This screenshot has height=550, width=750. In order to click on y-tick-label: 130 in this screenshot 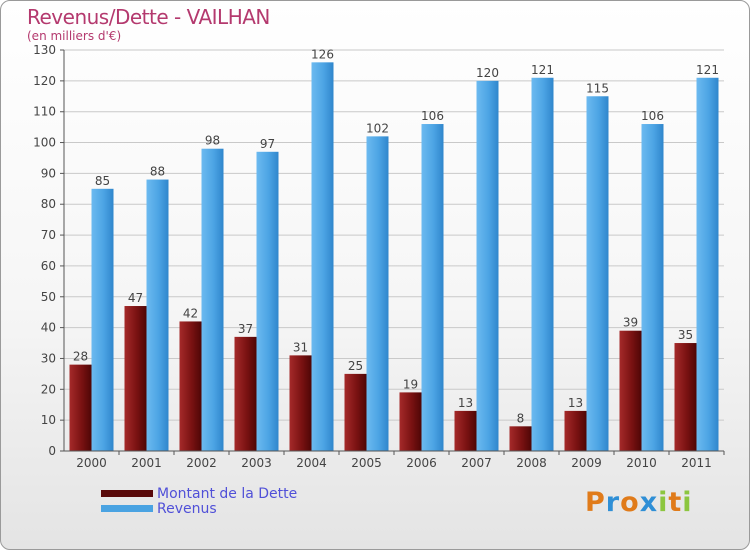, I will do `click(44, 50)`.